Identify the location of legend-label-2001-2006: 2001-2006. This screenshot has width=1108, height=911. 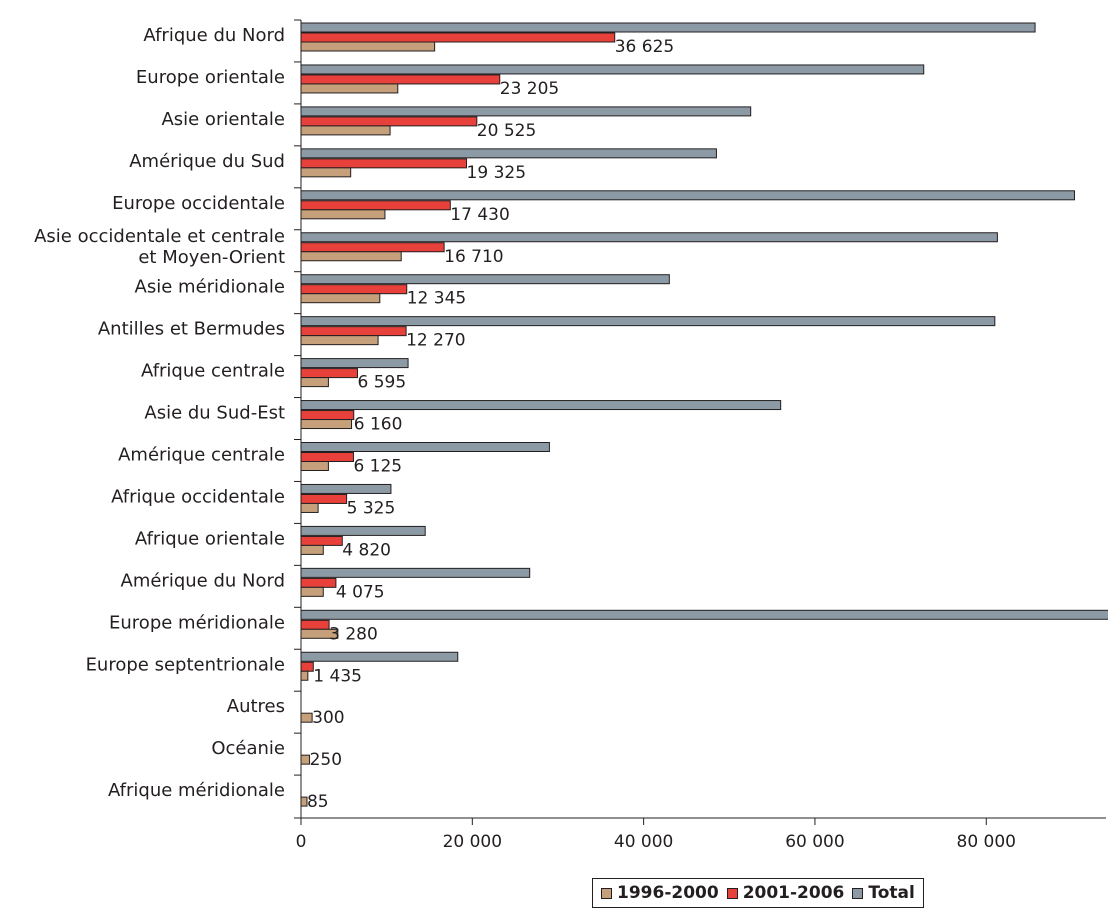
(793, 893).